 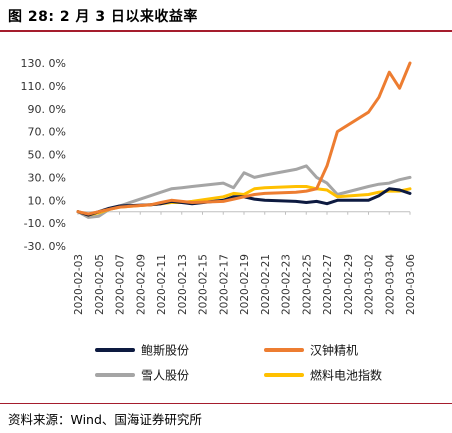 What do you see at coordinates (47, 155) in the screenshot?
I see `y-tick-label: 50. 0%` at bounding box center [47, 155].